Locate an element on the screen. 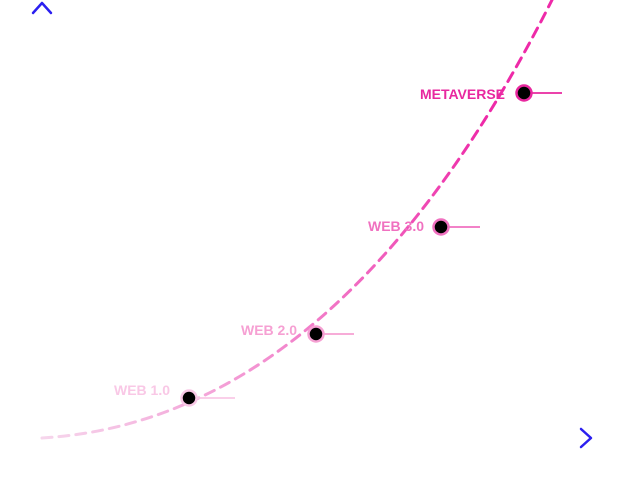  stage-web1-label: WEB 1.0 is located at coordinates (142, 390).